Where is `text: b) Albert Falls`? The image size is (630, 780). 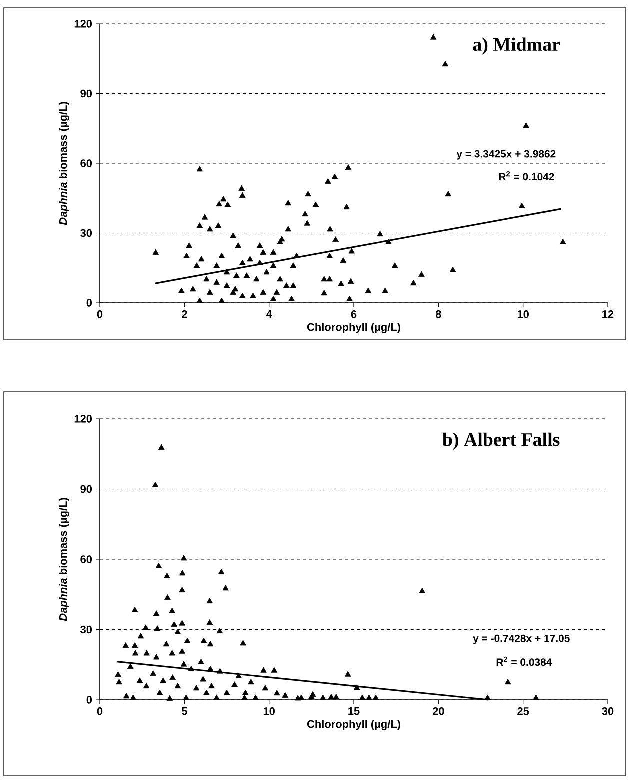 text: b) Albert Falls is located at coordinates (501, 441).